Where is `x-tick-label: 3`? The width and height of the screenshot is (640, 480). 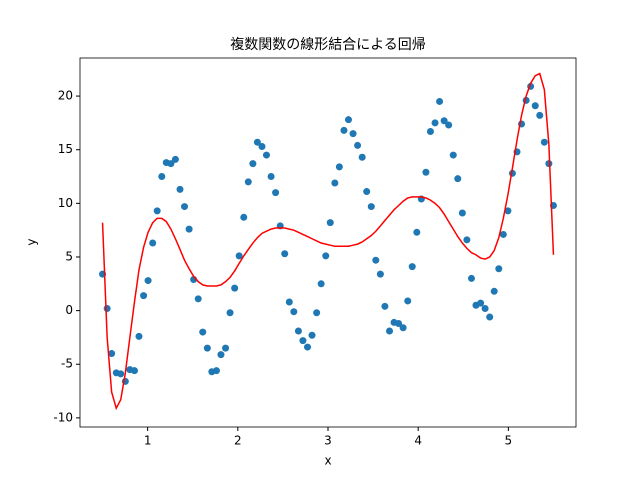 x-tick-label: 3 is located at coordinates (328, 441).